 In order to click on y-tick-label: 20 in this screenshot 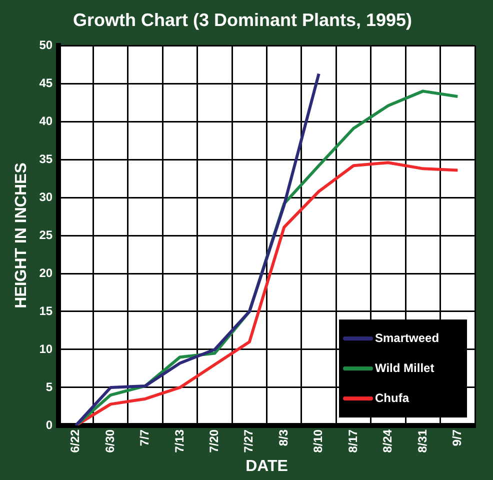, I will do `click(46, 273)`.